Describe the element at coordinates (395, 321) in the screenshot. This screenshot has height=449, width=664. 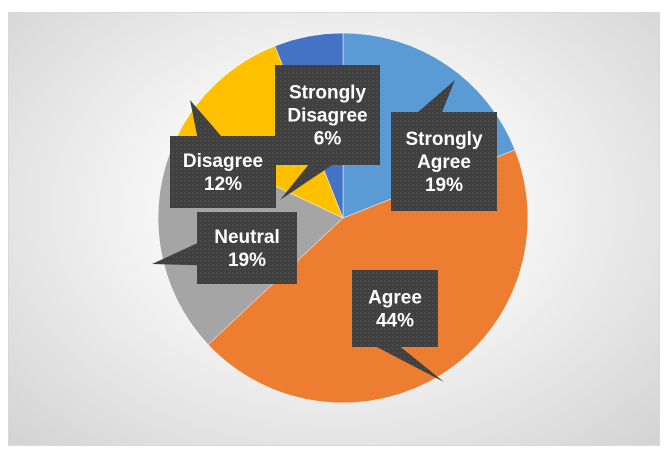
I see `data-label-percent: 44%` at that location.